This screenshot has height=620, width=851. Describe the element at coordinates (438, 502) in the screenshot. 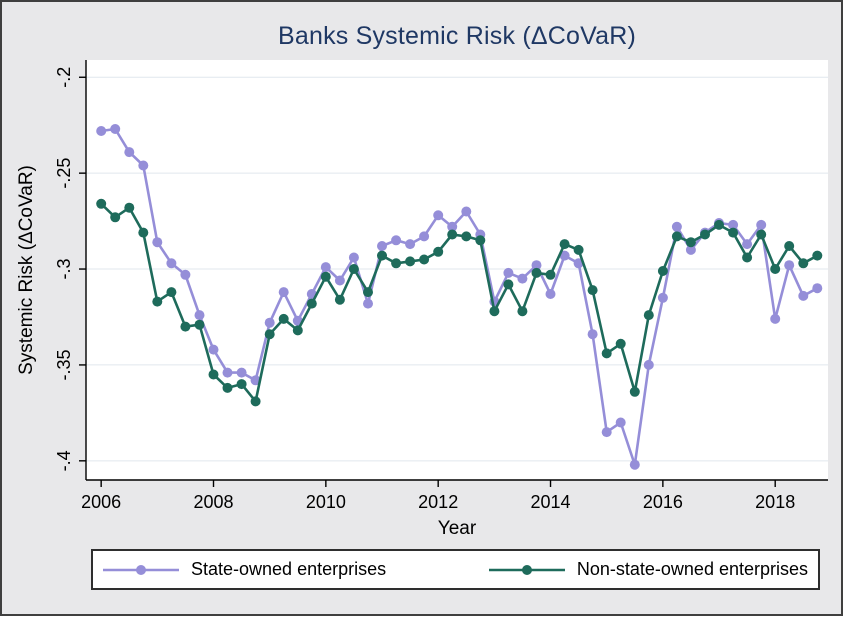

I see `x-tick-label: 2012` at that location.